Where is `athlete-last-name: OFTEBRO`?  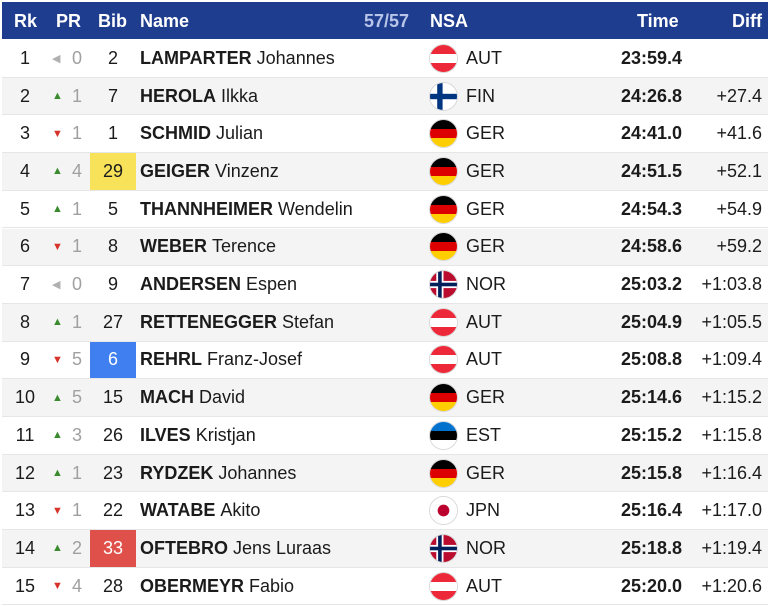 athlete-last-name: OFTEBRO is located at coordinates (184, 547).